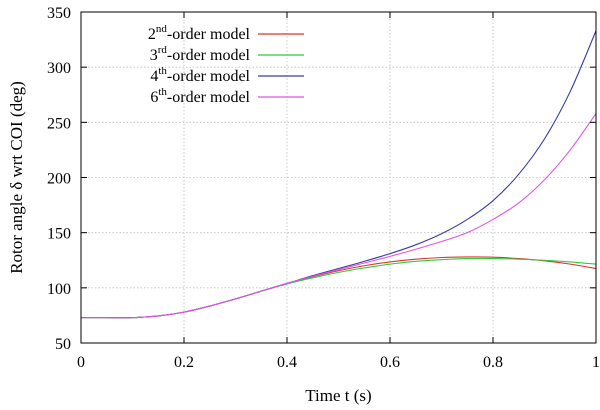  Describe the element at coordinates (200, 96) in the screenshot. I see `legend-label: 6th-order model` at that location.